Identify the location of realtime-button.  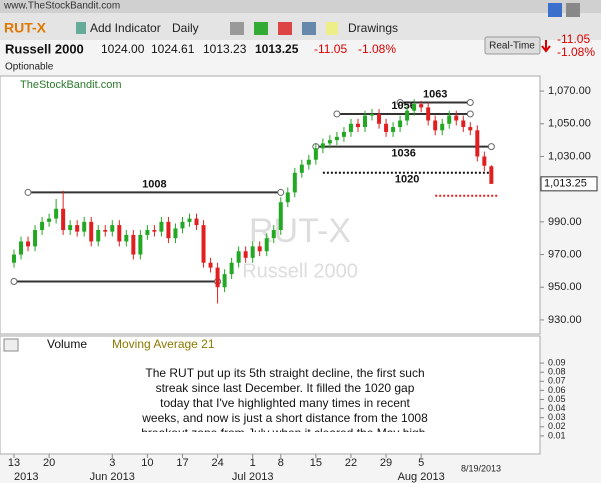
(512, 45).